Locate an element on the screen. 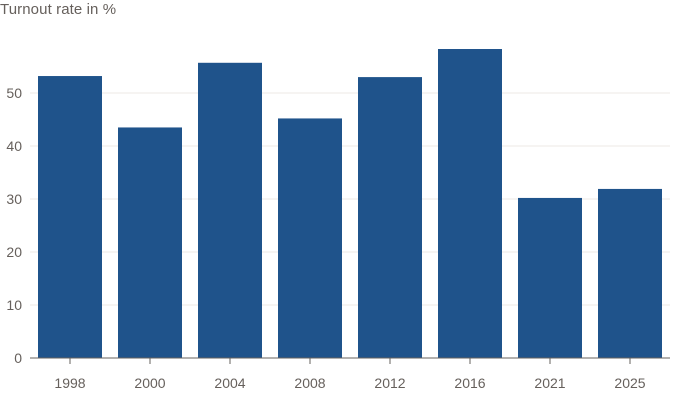  y-tick-label: 40 is located at coordinates (14, 146).